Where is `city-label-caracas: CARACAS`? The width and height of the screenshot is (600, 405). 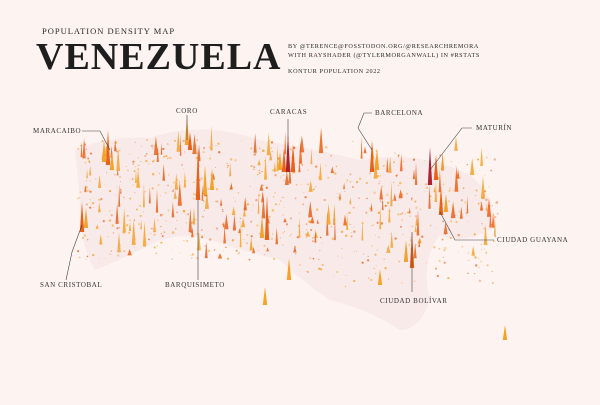 city-label-caracas: CARACAS is located at coordinates (289, 112).